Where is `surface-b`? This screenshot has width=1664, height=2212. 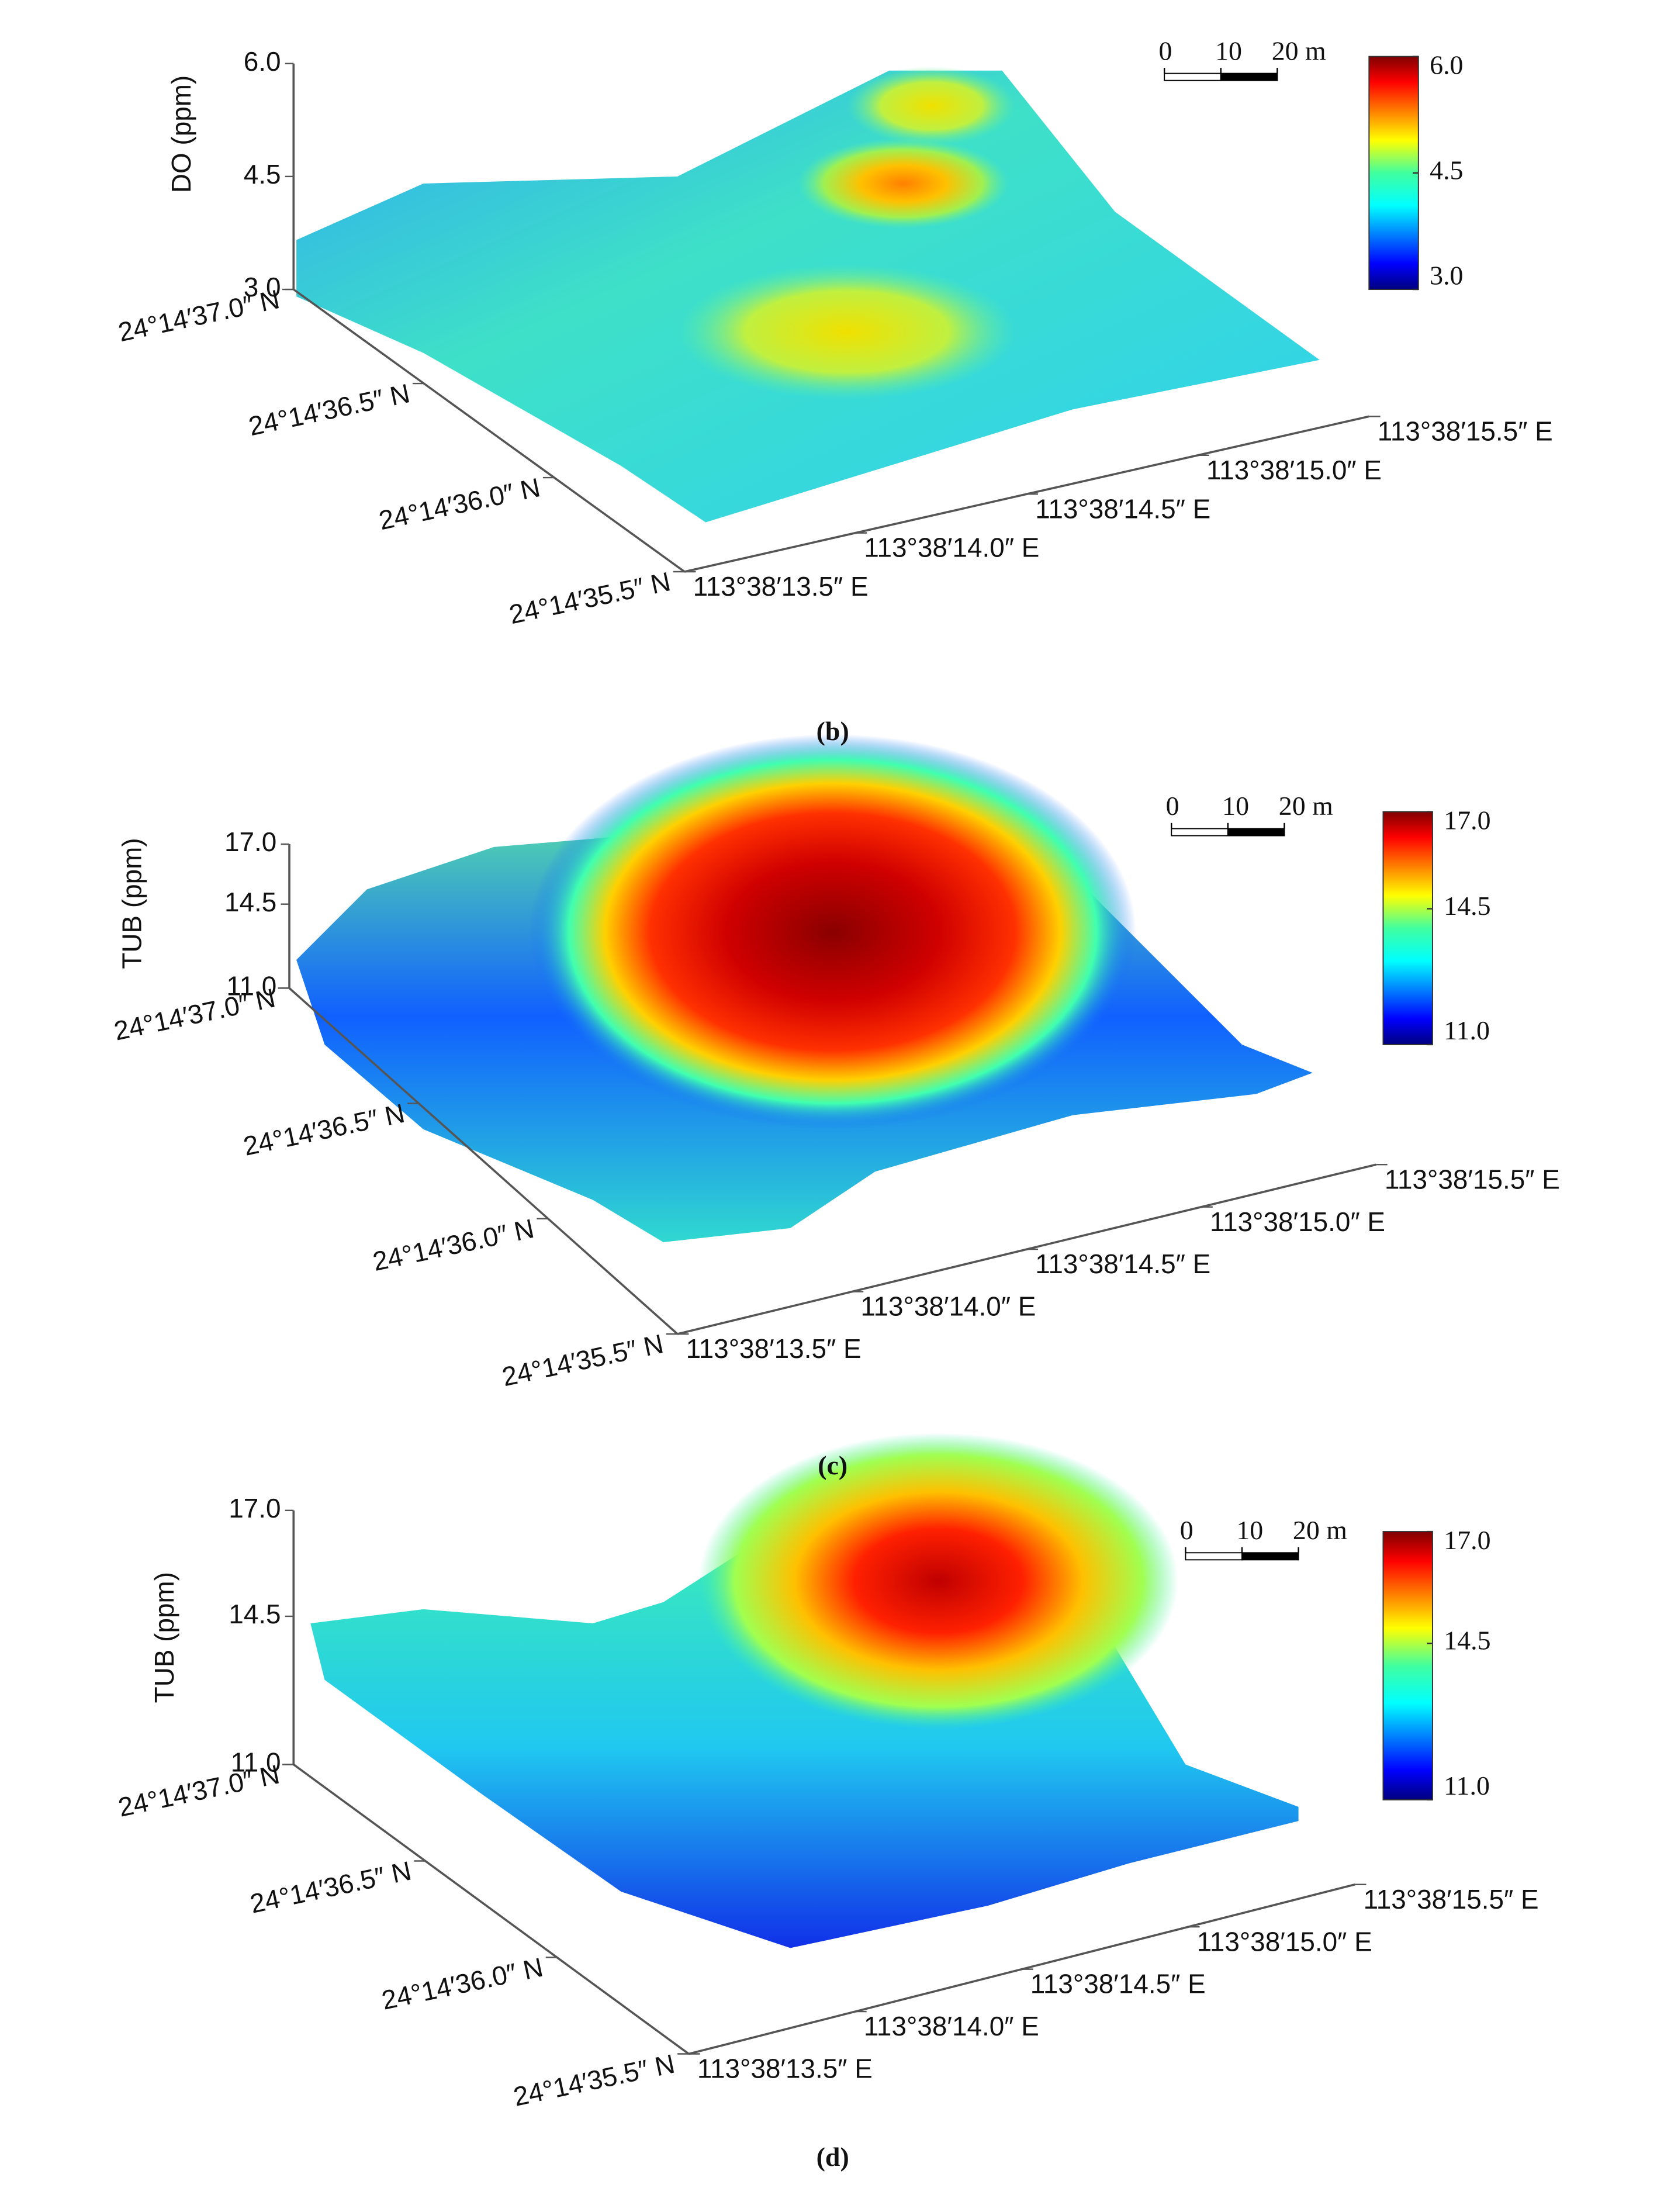 surface-b is located at coordinates (808, 294).